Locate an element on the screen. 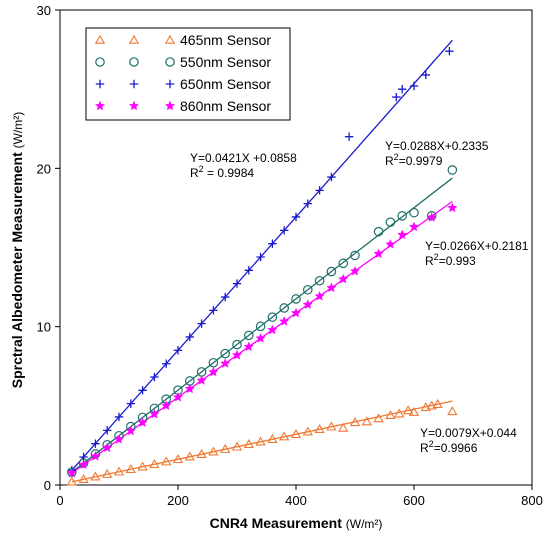 This screenshot has height=538, width=550. legend-label: 860nm Sensor is located at coordinates (225, 106).